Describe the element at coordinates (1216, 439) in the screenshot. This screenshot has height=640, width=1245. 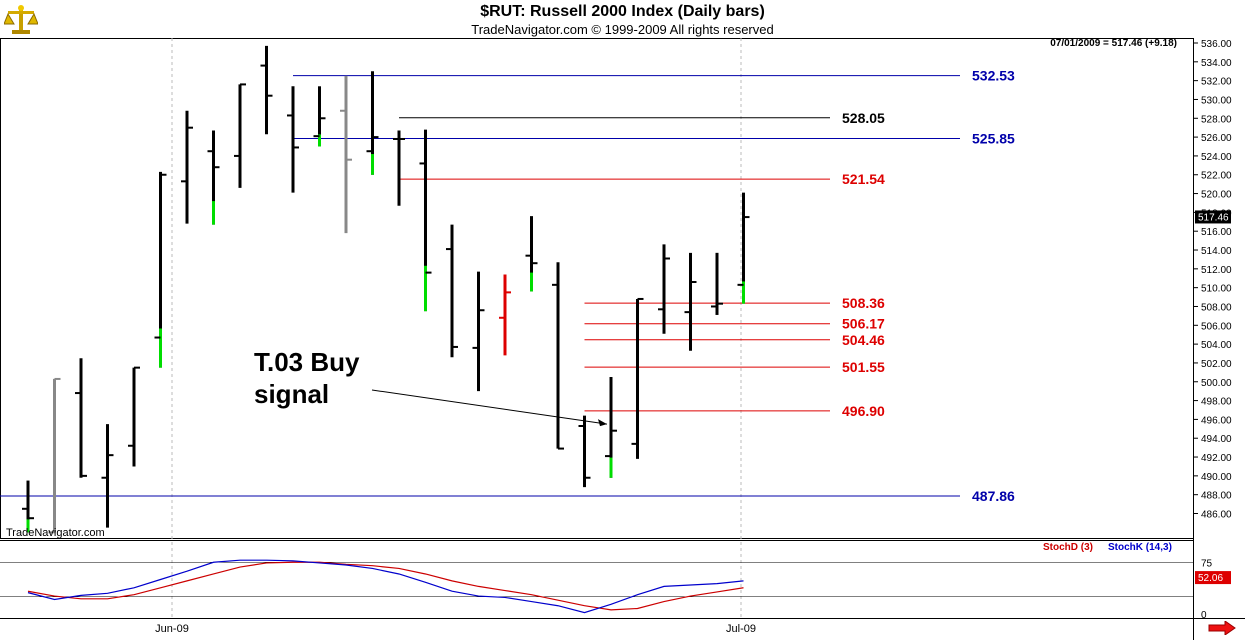
I see `y-tick-label: 494.00` at that location.